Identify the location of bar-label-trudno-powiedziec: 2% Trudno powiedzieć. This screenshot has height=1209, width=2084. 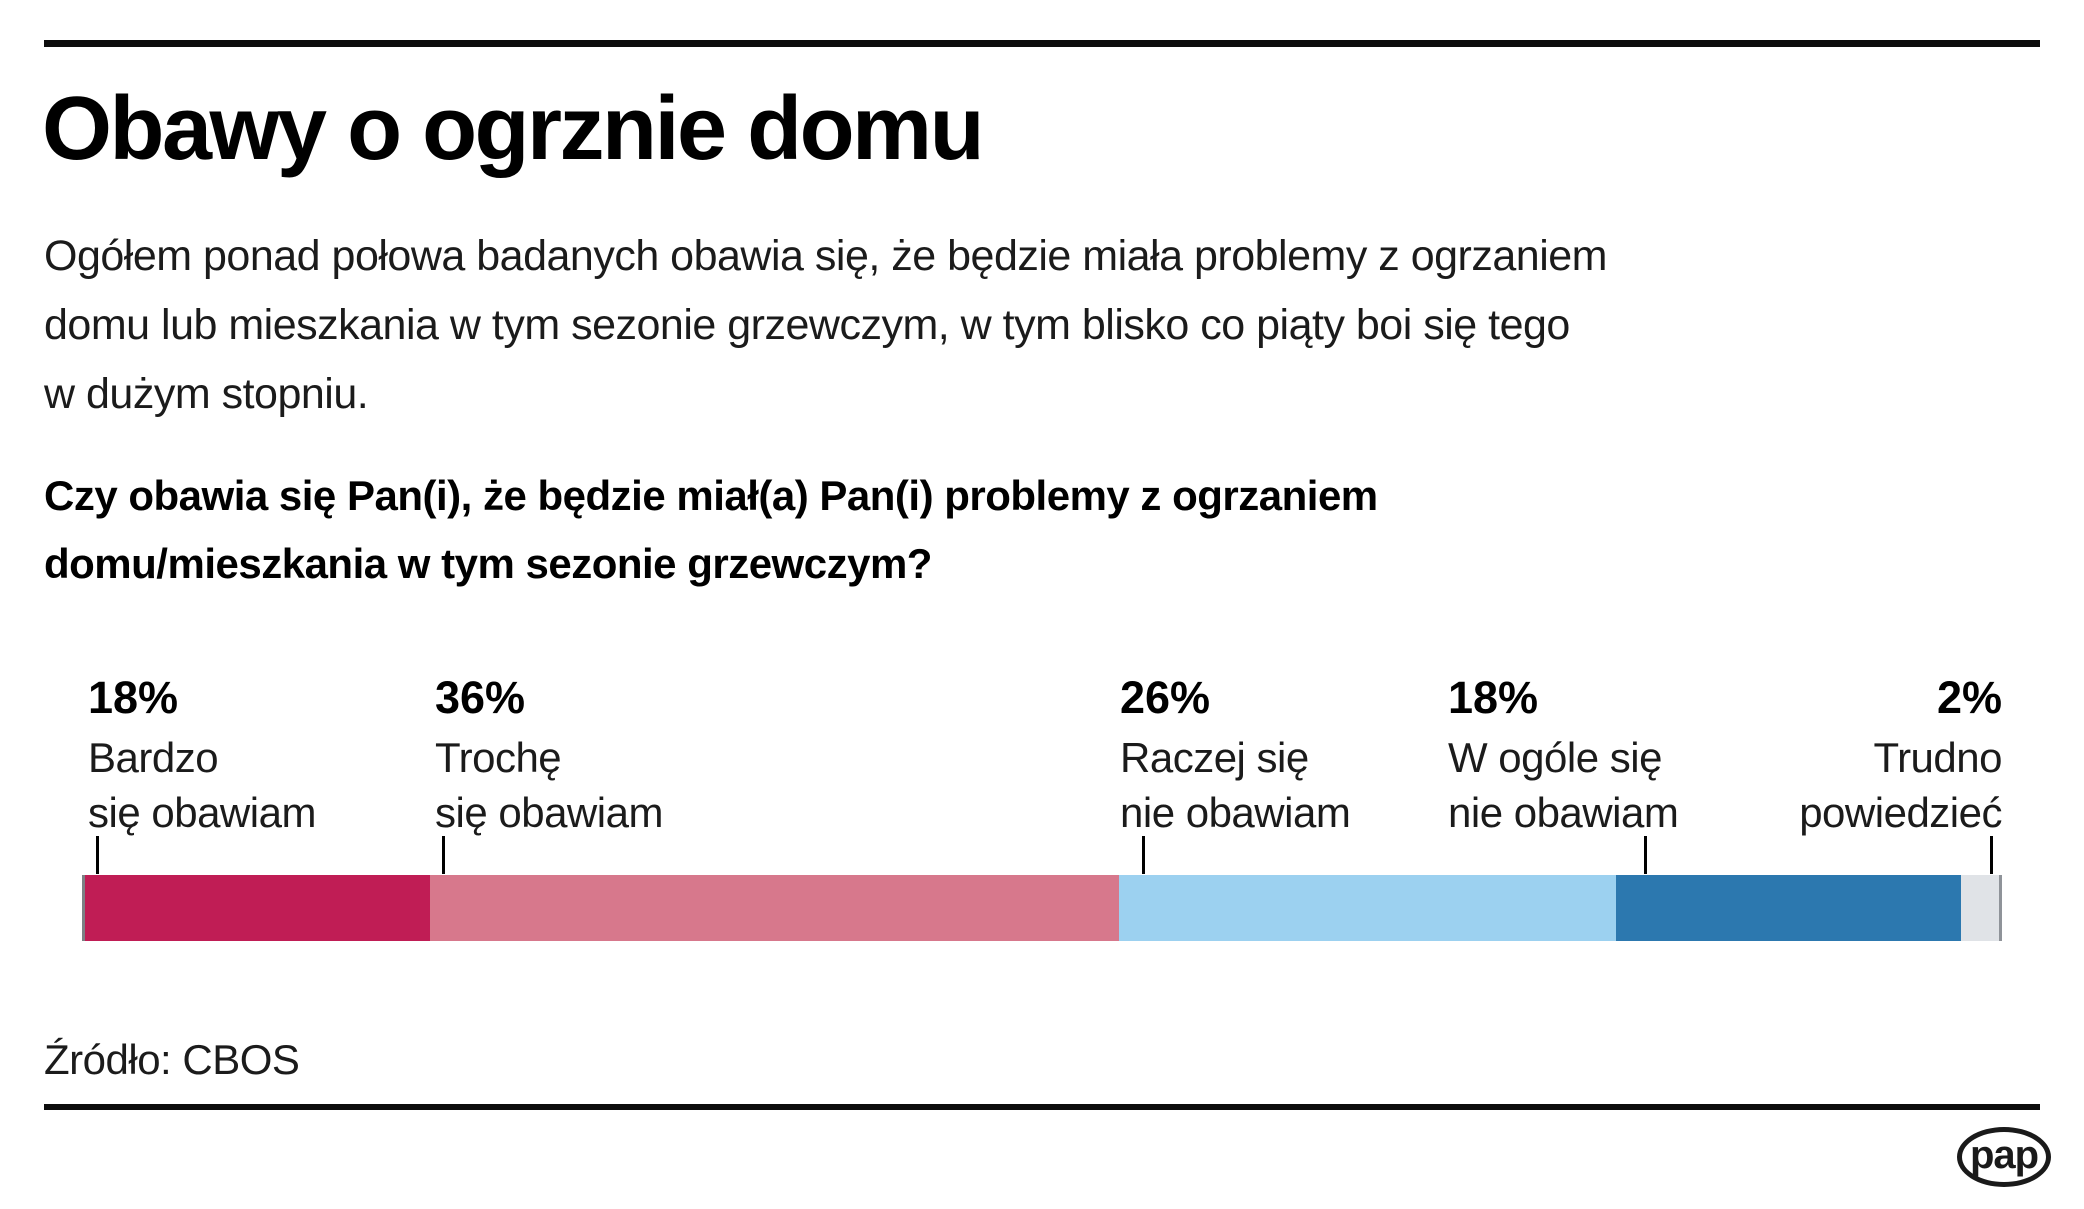
(1900, 755).